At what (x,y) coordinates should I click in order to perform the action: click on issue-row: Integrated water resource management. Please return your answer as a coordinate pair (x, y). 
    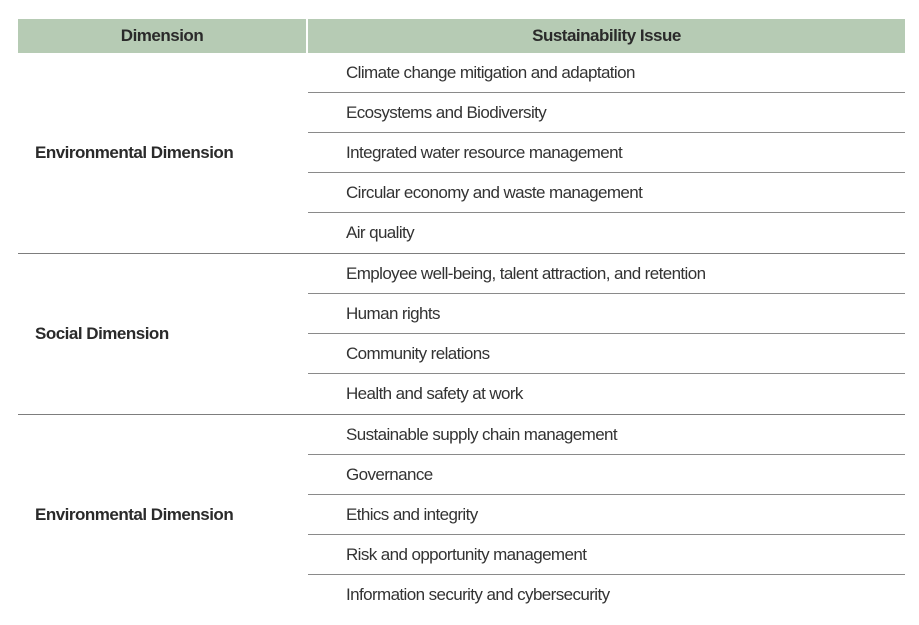
    Looking at the image, I should click on (606, 153).